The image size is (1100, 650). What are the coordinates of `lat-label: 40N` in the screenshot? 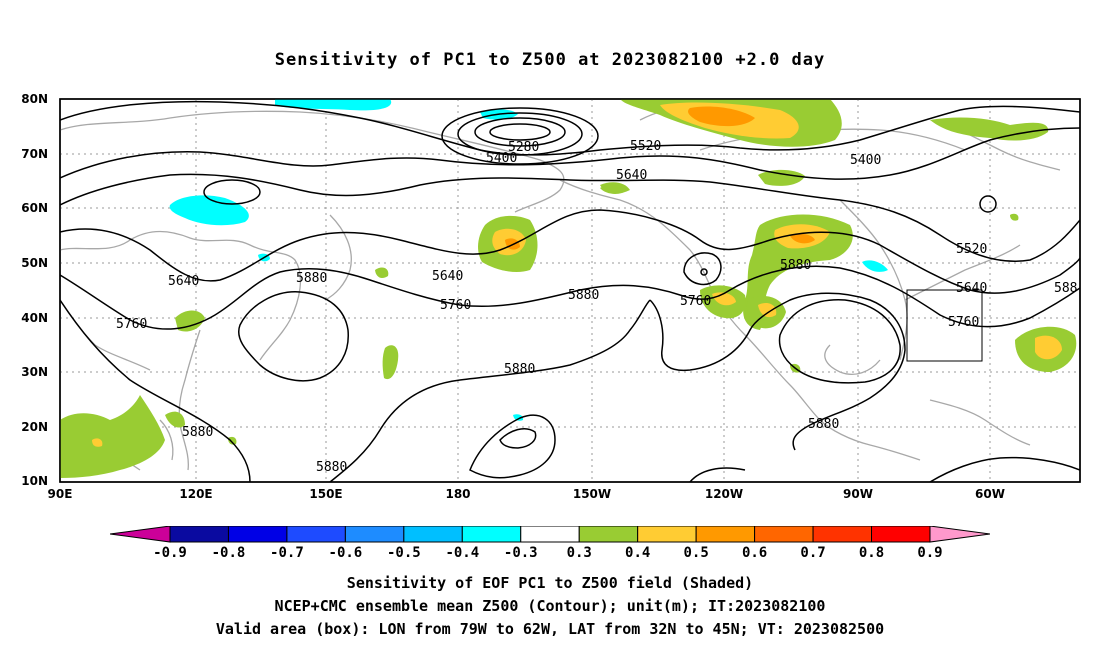 It's located at (34, 318).